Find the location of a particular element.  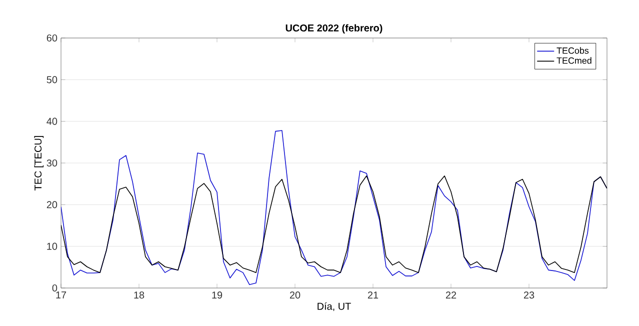

y-tick-label: 30 is located at coordinates (52, 163).